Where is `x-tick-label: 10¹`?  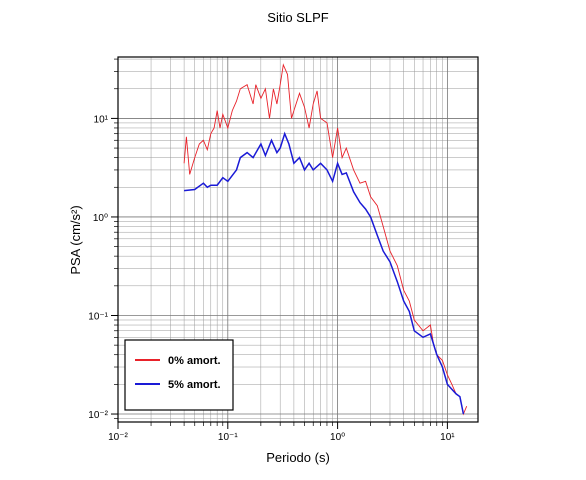 x-tick-label: 10¹ is located at coordinates (447, 437).